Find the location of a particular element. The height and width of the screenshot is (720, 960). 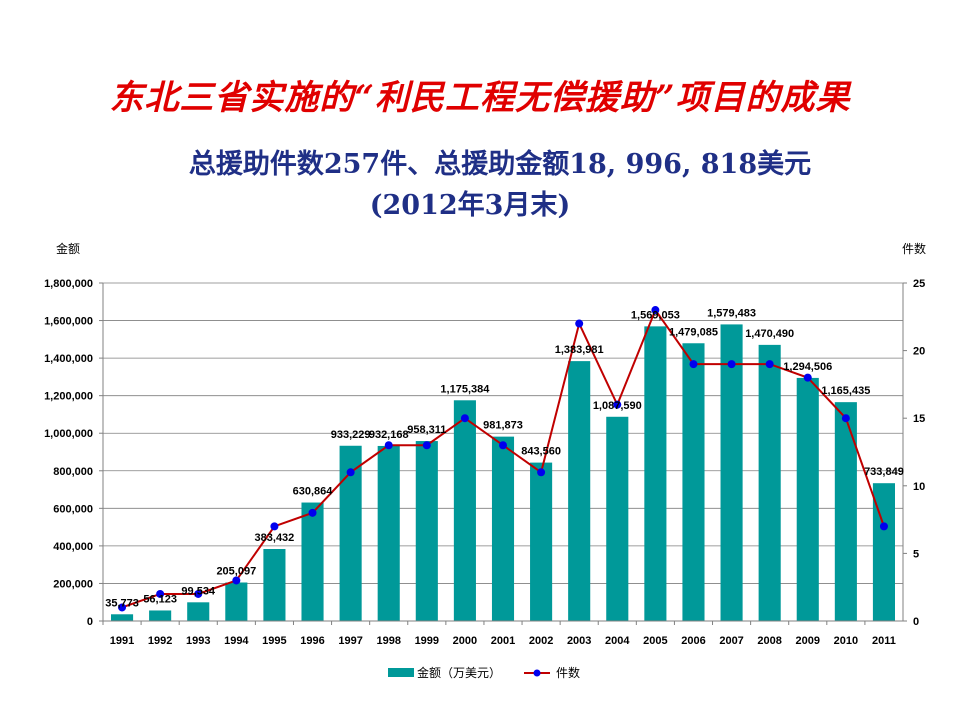

y-right-tick-label: 20 is located at coordinates (919, 352).